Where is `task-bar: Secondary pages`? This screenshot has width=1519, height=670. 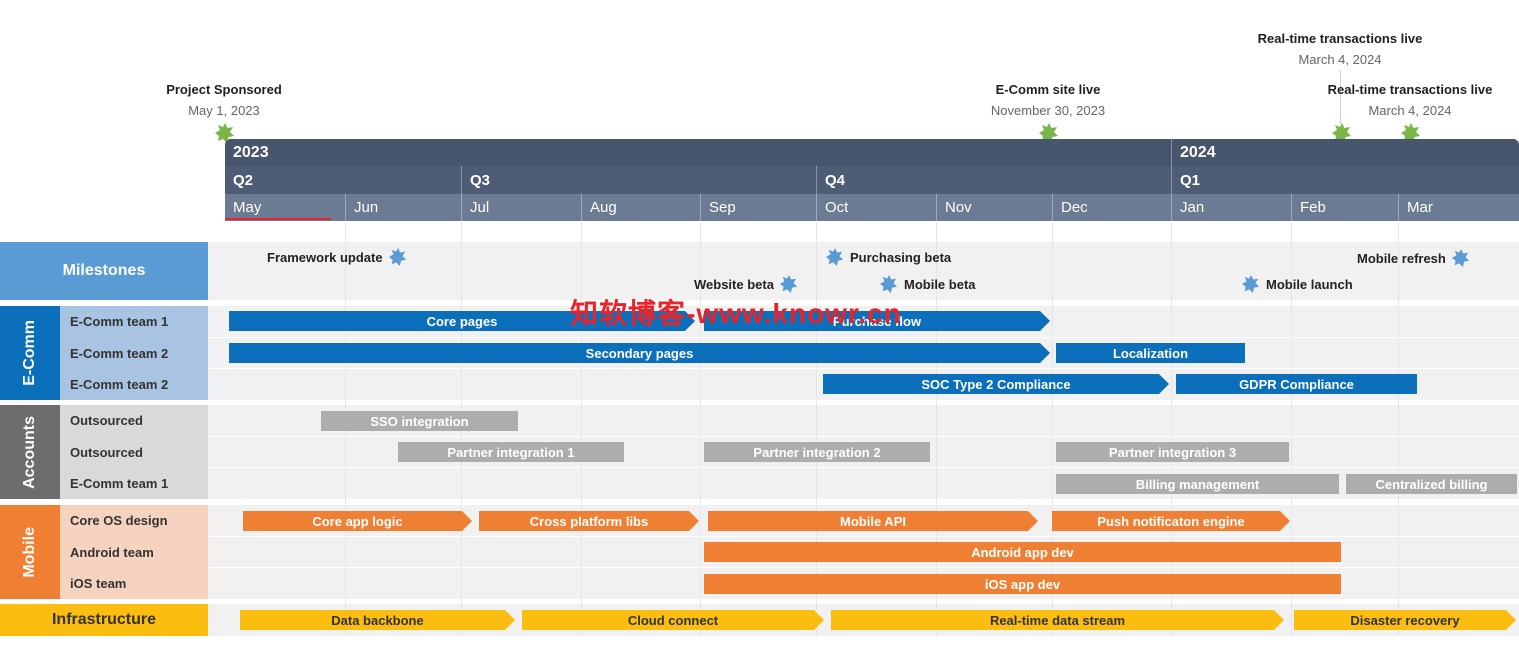
task-bar: Secondary pages is located at coordinates (639, 353).